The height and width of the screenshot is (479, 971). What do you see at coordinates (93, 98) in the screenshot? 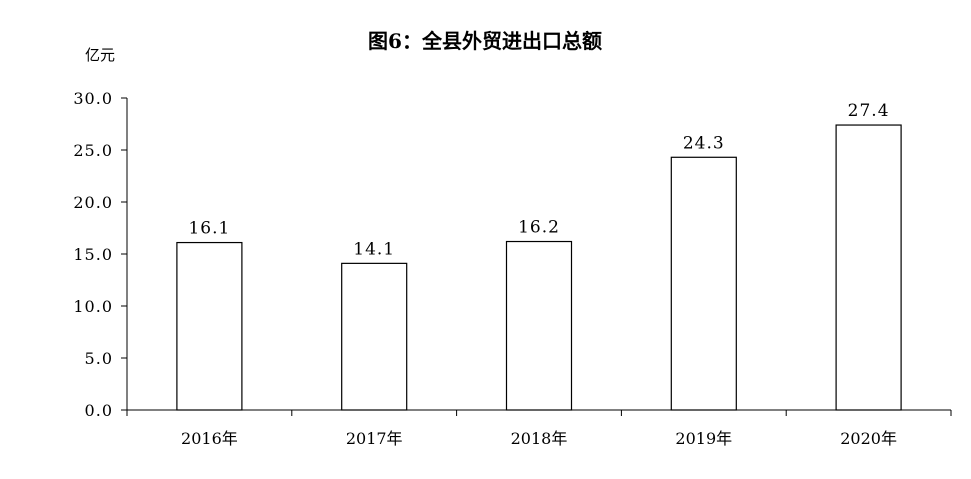
I see `y-tick-label: 30.0` at bounding box center [93, 98].